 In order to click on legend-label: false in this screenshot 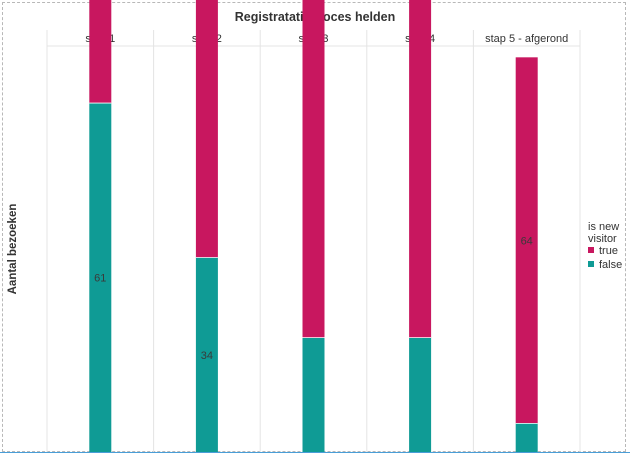, I will do `click(610, 265)`.